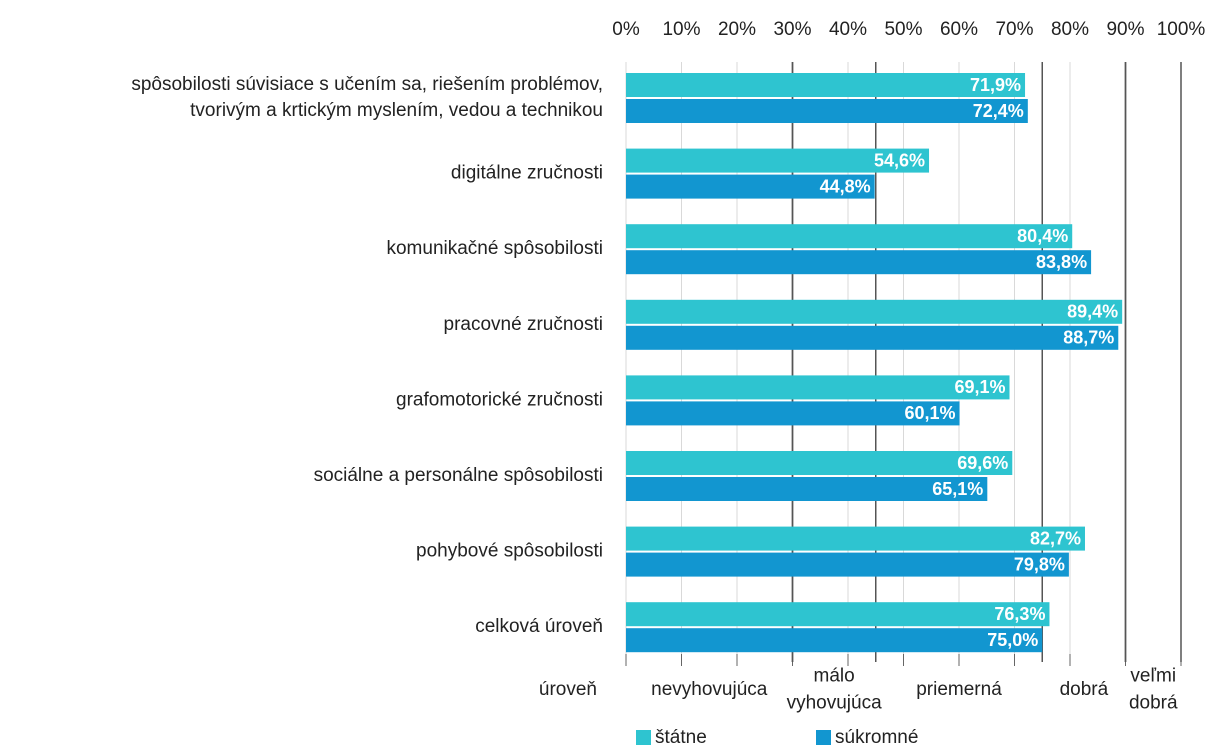 This screenshot has width=1210, height=749. I want to click on x-tick-label: 50%, so click(903, 29).